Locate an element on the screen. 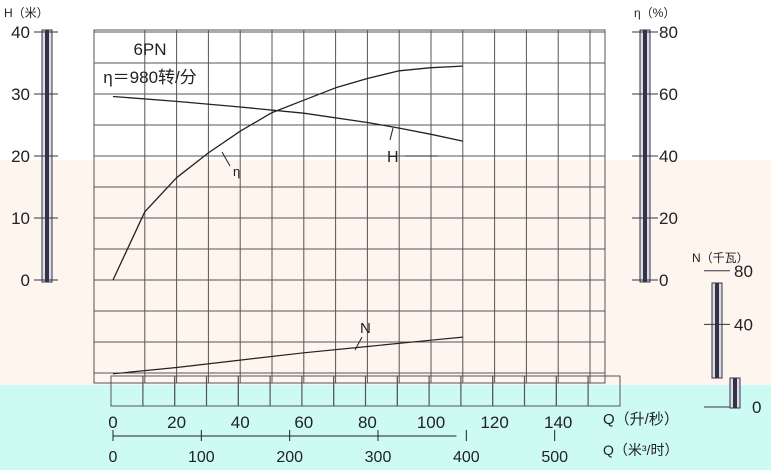  n-leader-line is located at coordinates (358, 343).